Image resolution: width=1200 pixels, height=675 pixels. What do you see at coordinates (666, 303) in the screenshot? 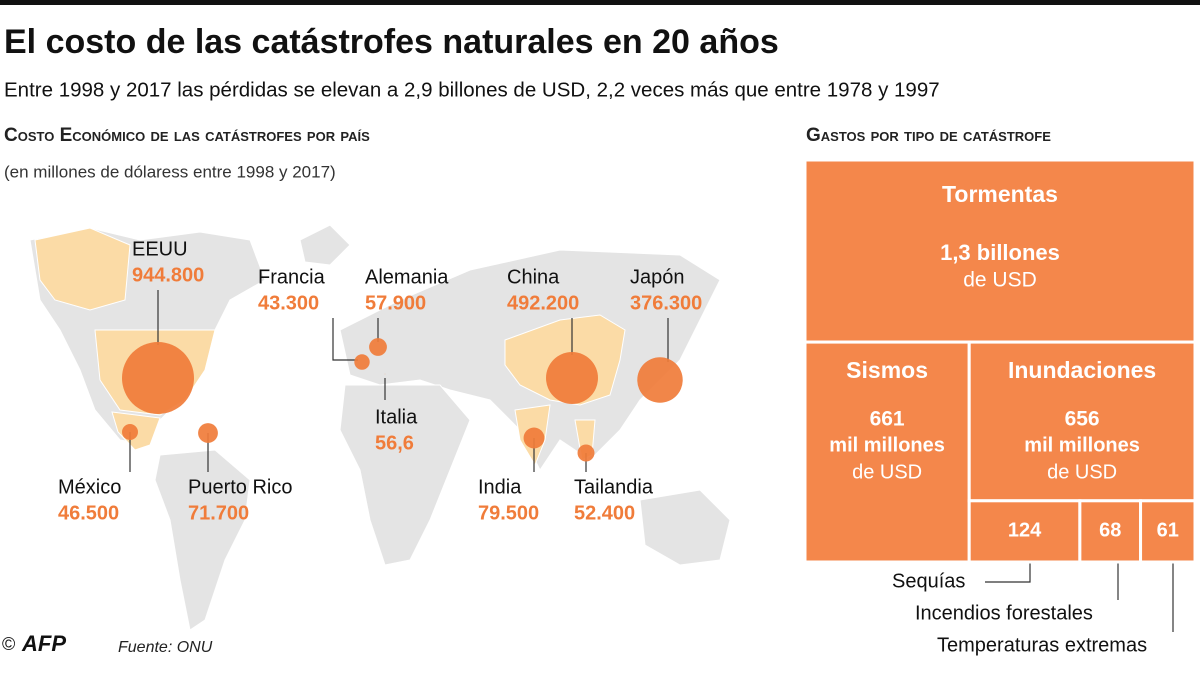
I see `country-value: 376.300` at bounding box center [666, 303].